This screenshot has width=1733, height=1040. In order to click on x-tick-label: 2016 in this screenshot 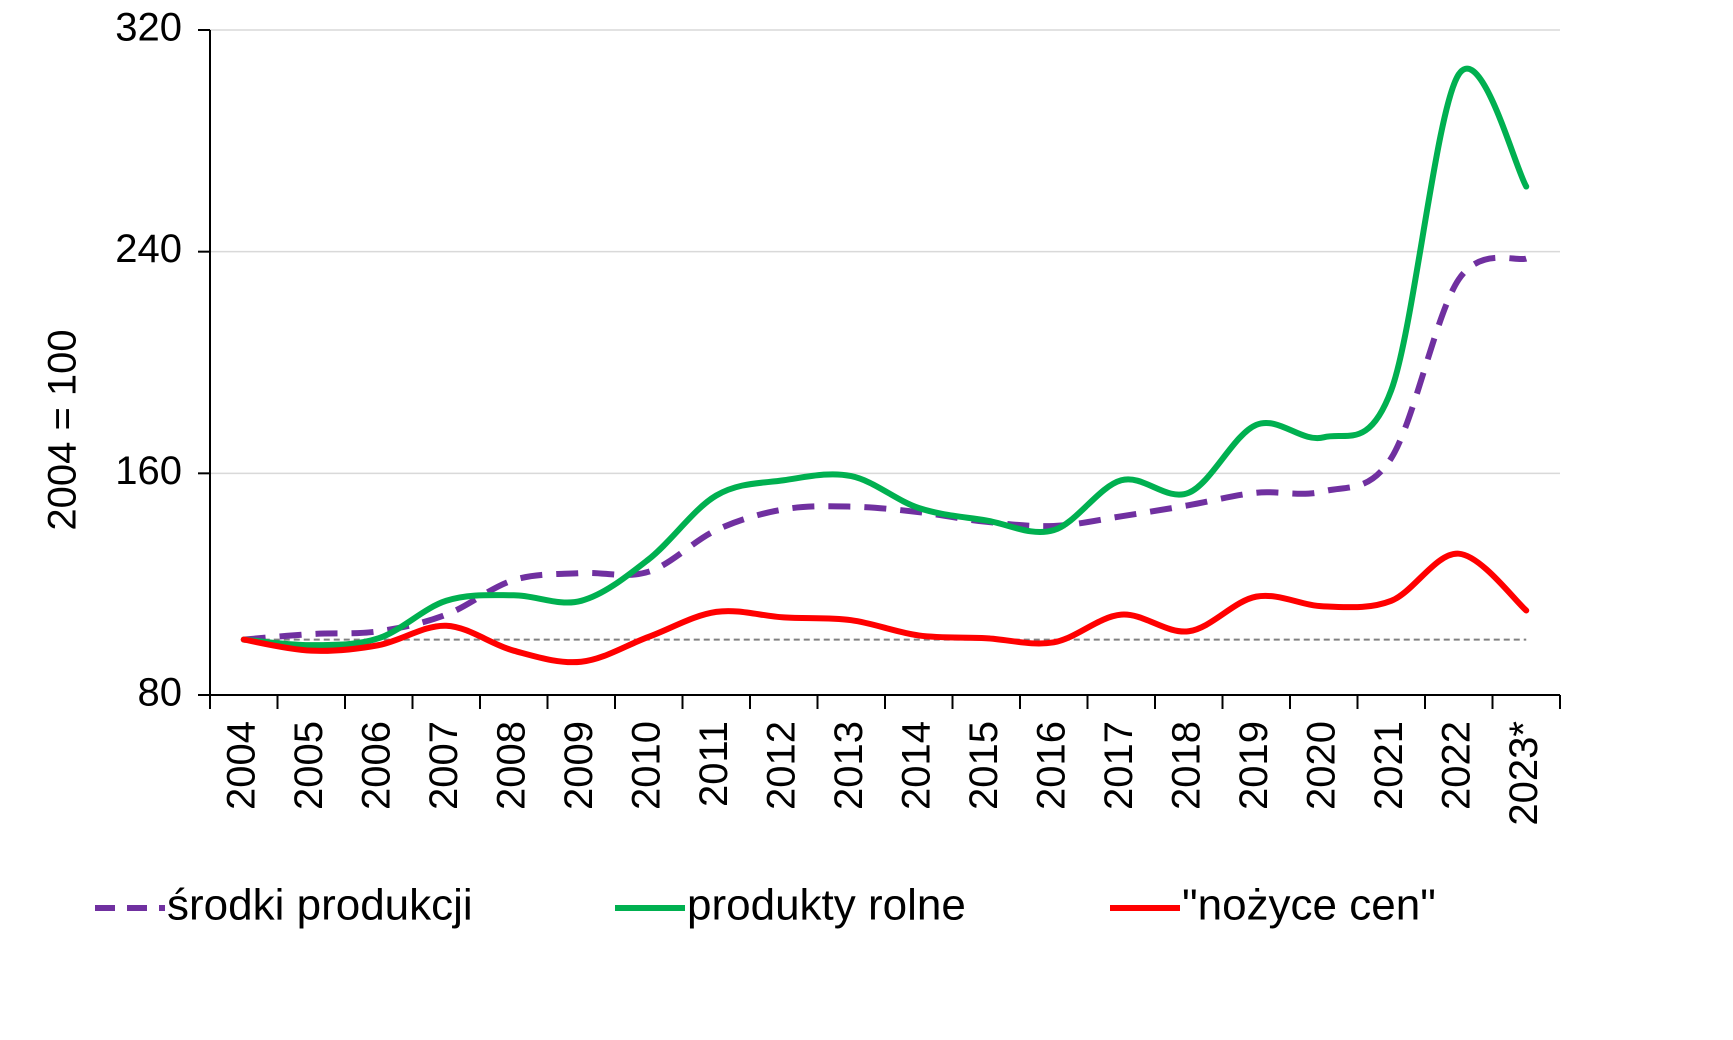, I will do `click(1051, 765)`.